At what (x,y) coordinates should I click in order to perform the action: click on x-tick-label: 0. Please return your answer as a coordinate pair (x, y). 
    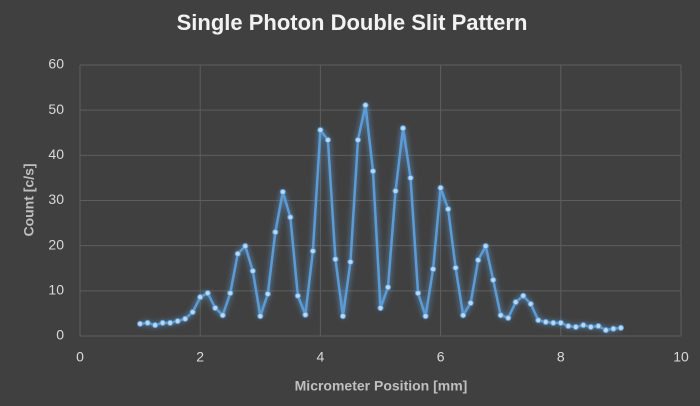
    Looking at the image, I should click on (80, 357).